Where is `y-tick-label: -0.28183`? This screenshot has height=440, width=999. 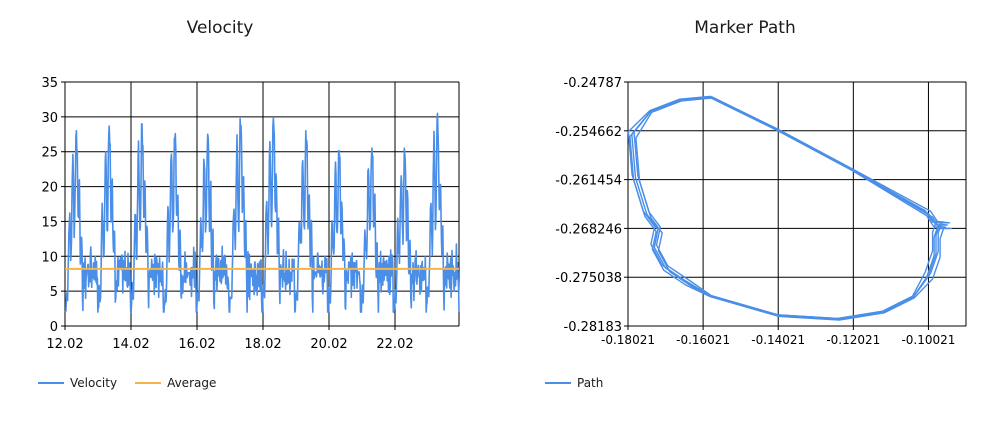
y-tick-label: -0.28183 is located at coordinates (593, 327).